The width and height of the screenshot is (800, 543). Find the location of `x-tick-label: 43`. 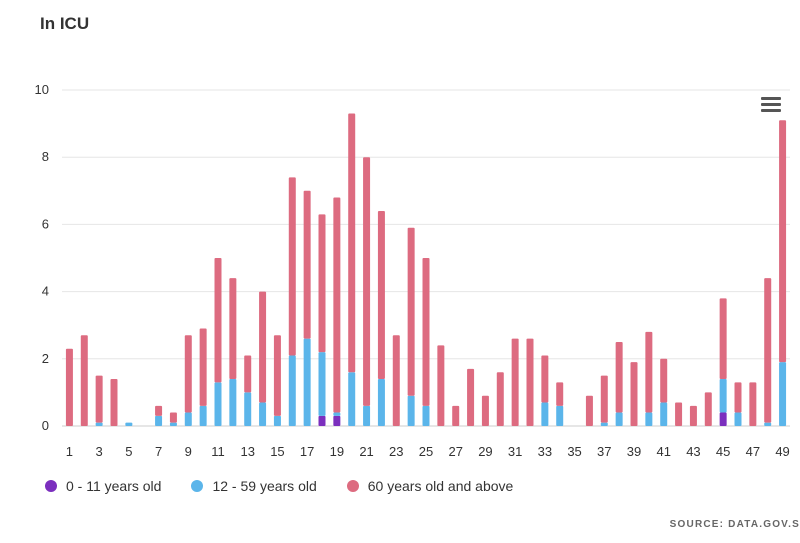

x-tick-label: 43 is located at coordinates (693, 451).